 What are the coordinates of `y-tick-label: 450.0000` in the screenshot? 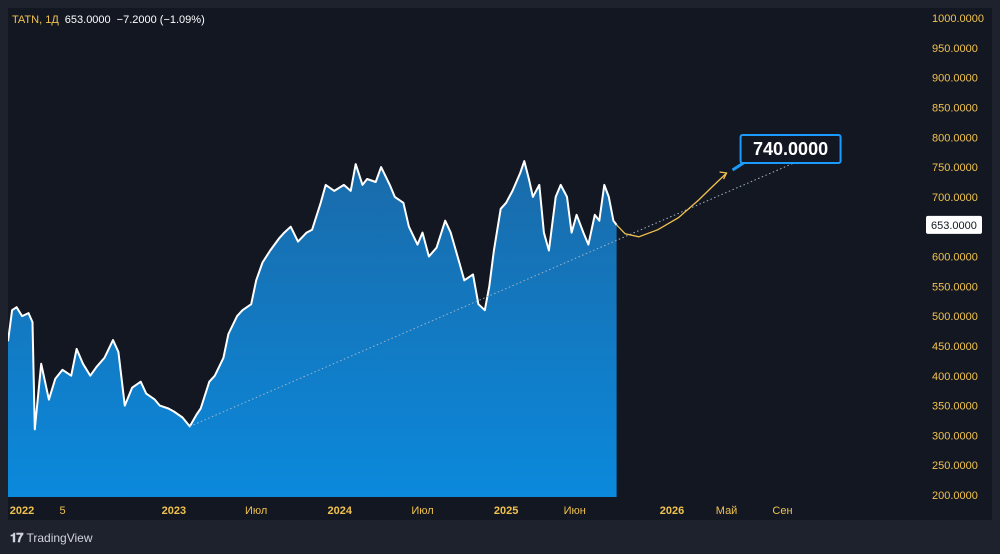 It's located at (955, 347).